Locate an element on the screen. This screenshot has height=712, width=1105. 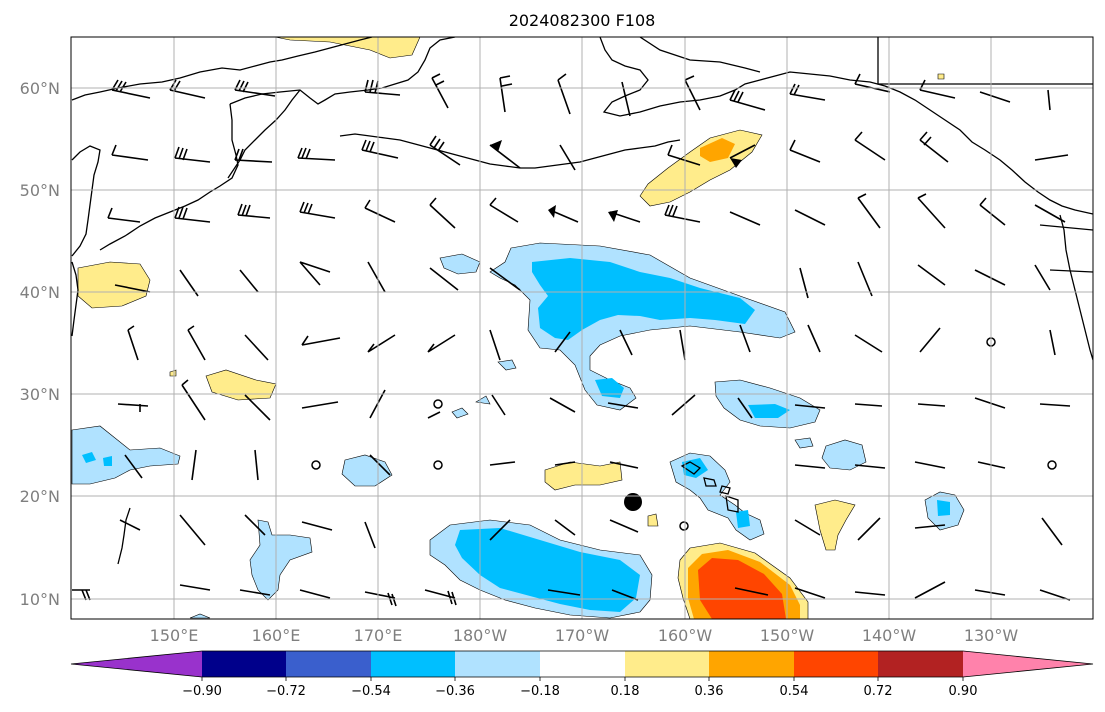
colorbar-tick-label: 0.18 is located at coordinates (625, 691).